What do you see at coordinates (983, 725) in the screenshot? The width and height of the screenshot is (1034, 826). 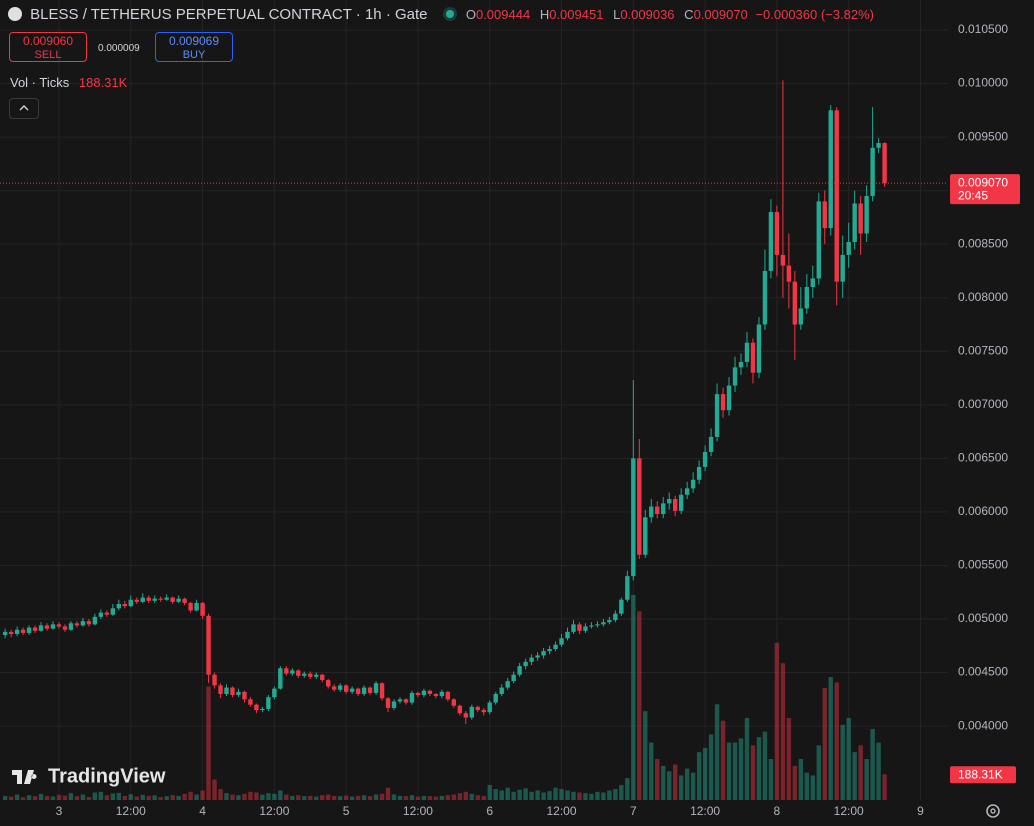 I see `y-tick-label: 0.004000` at bounding box center [983, 725].